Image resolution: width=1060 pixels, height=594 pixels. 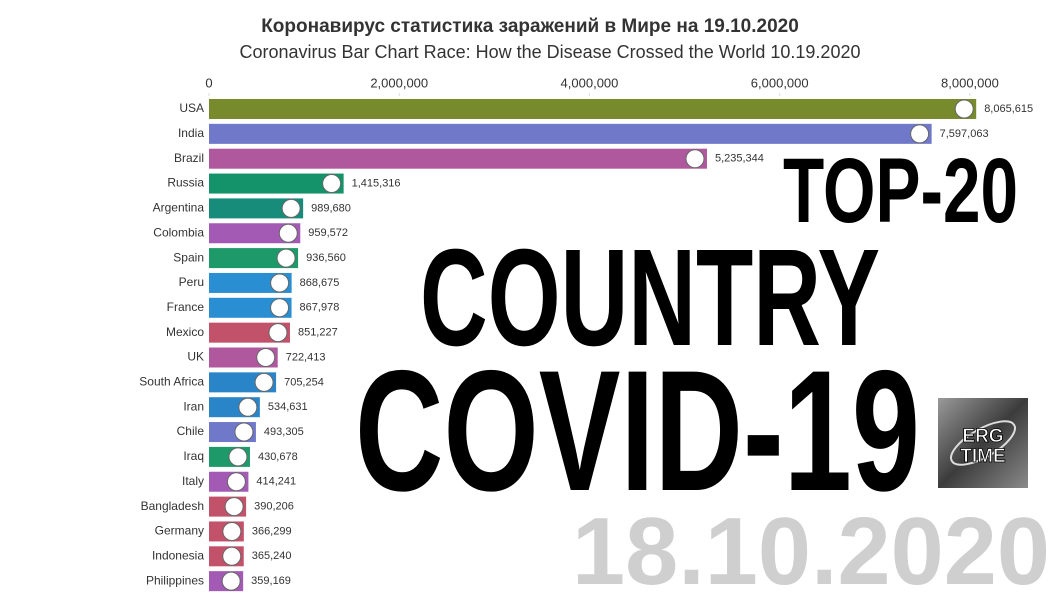 What do you see at coordinates (328, 233) in the screenshot?
I see `value-label: 959,572` at bounding box center [328, 233].